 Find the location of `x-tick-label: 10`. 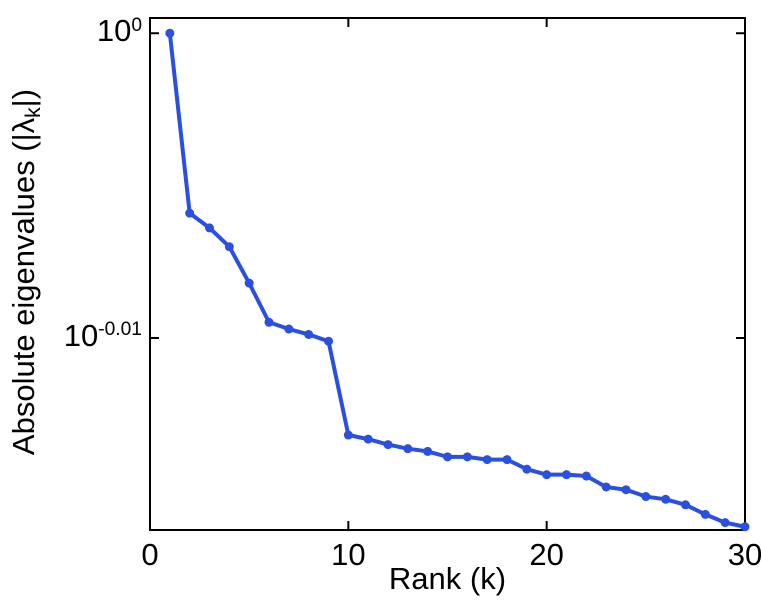

x-tick-label: 10 is located at coordinates (348, 554).